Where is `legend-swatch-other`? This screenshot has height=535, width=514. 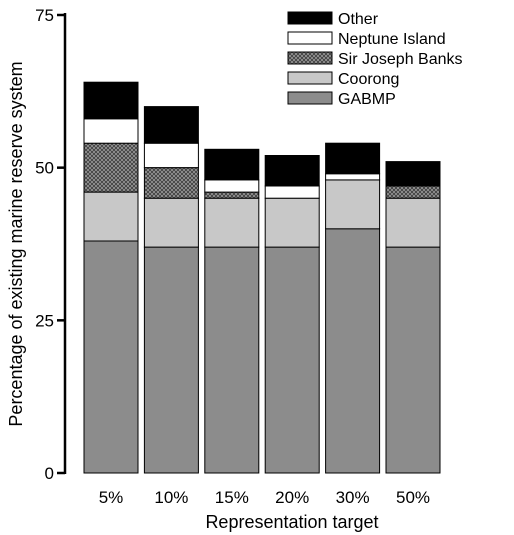
legend-swatch-other is located at coordinates (310, 18).